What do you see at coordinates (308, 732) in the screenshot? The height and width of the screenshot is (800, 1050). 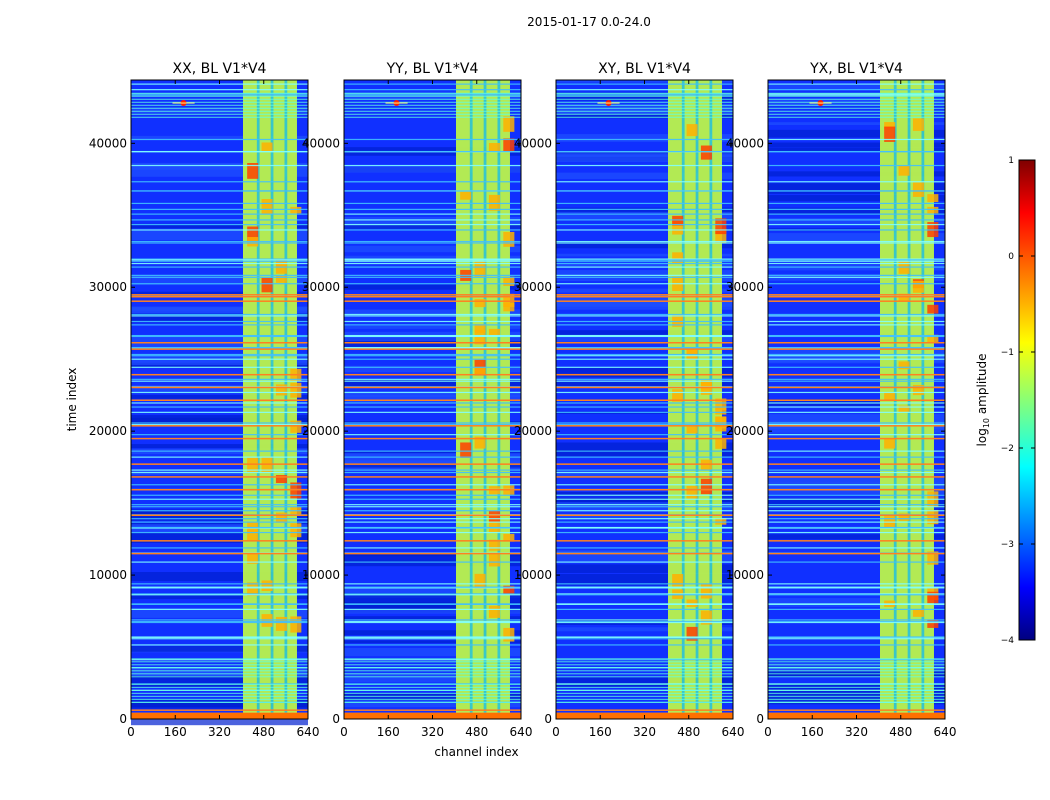 I see `x-tick-label: 640` at bounding box center [308, 732].